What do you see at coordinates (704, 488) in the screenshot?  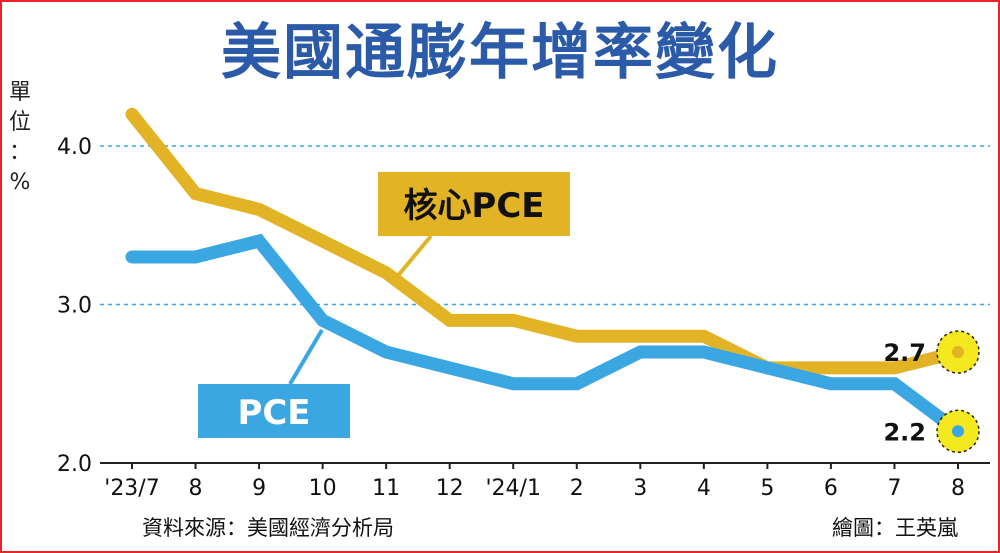 I see `x-tick-label: 4` at bounding box center [704, 488].